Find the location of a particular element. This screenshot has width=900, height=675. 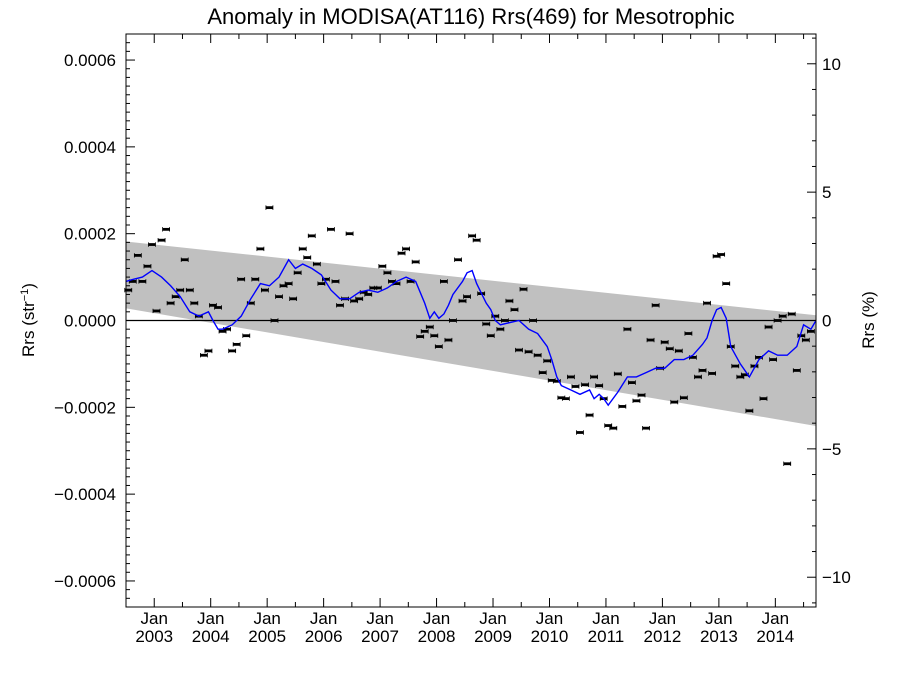

right-y-axis-label: Rrs (%) is located at coordinates (868, 320).